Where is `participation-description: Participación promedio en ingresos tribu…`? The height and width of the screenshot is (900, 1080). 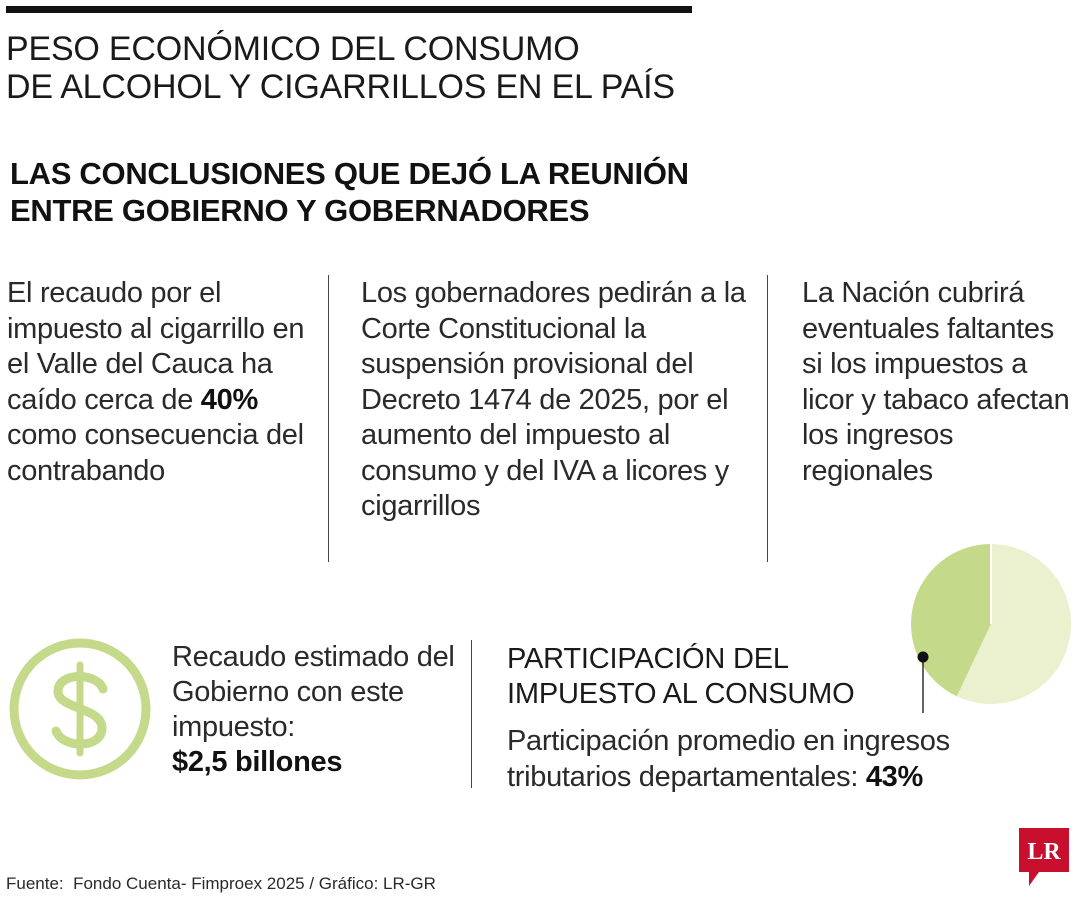
participation-description: Participación promedio en ingresos tribu… is located at coordinates (777, 759).